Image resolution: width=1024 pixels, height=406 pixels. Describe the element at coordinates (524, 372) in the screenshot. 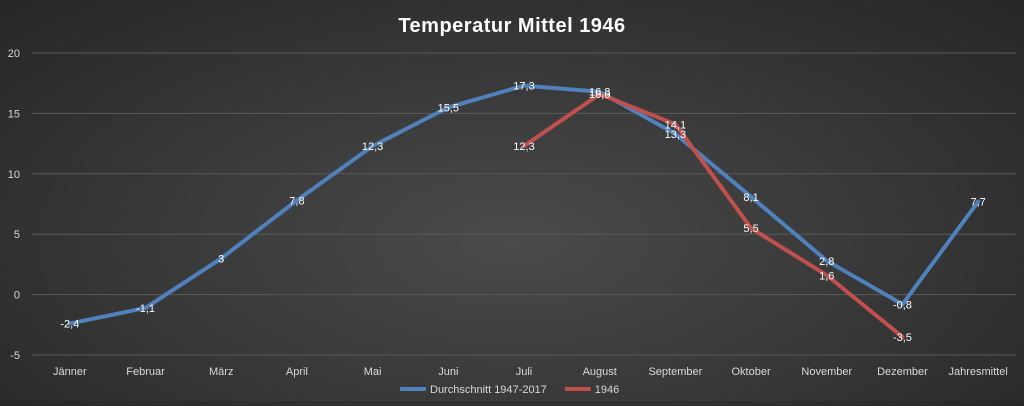

I see `x-tick-label: Juli` at that location.